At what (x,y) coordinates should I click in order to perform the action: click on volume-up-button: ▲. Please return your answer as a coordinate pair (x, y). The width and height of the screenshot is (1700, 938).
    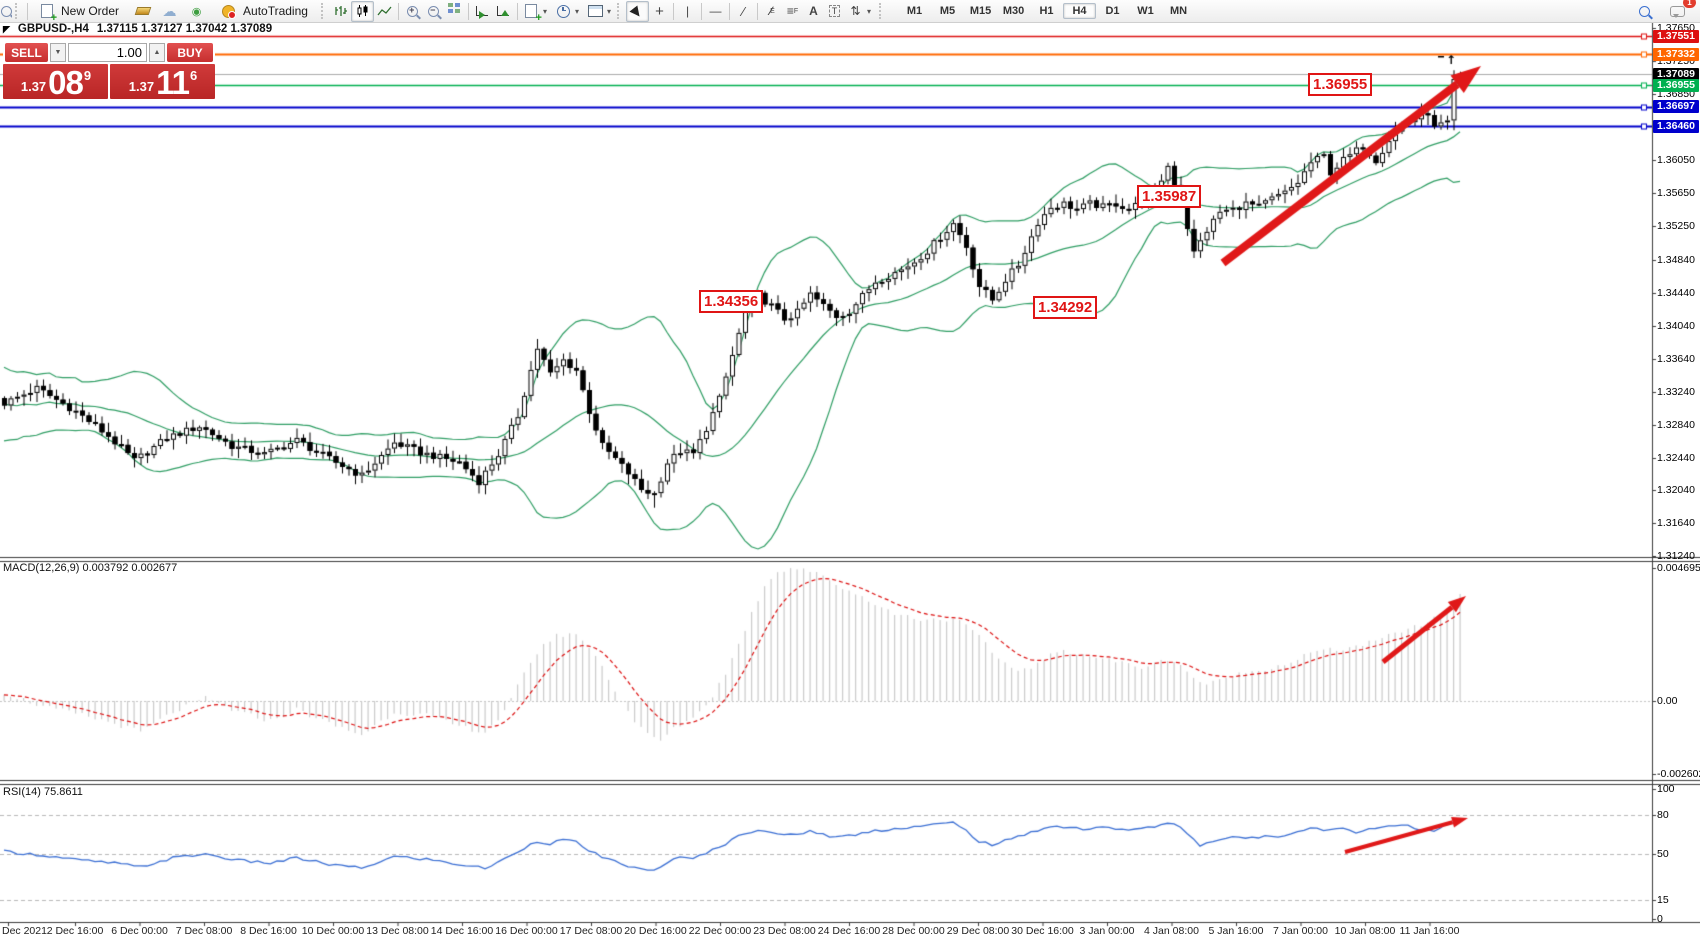
    Looking at the image, I should click on (157, 52).